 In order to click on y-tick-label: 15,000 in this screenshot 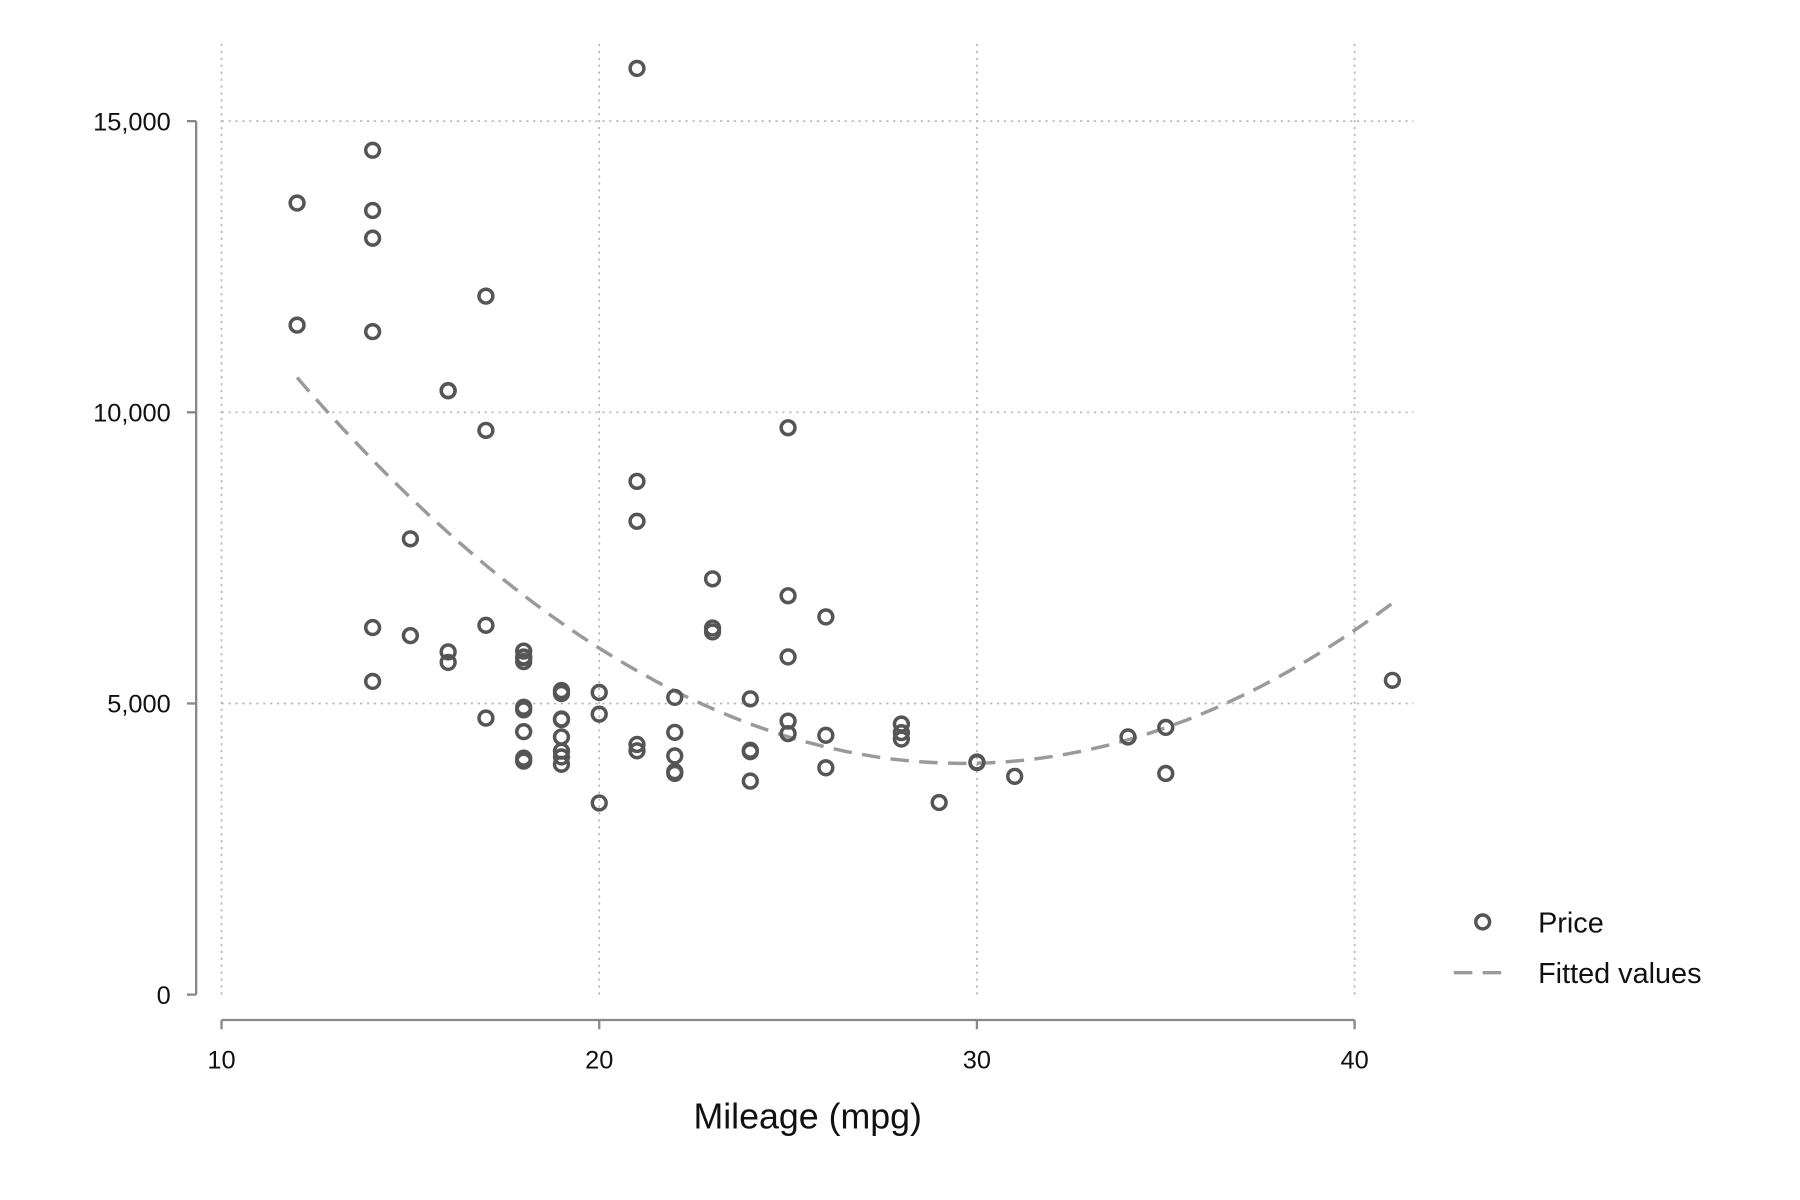, I will do `click(132, 122)`.